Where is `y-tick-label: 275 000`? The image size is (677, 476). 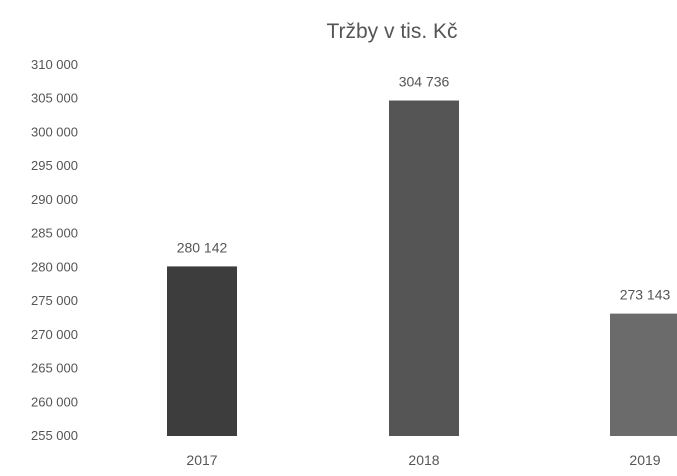 y-tick-label: 275 000 is located at coordinates (54, 300).